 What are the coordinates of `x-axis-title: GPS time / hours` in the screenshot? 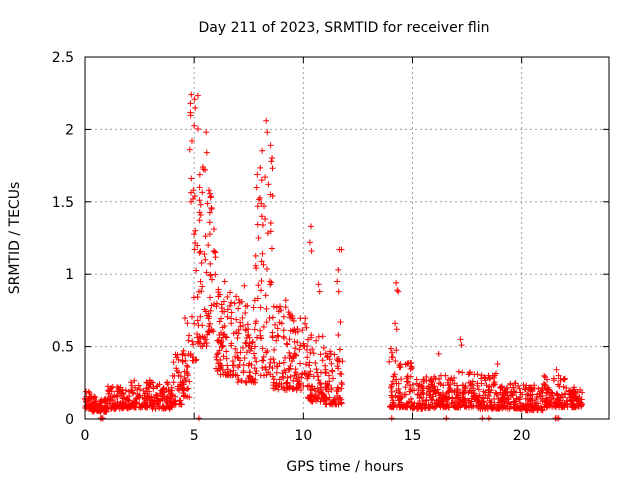 It's located at (344, 467).